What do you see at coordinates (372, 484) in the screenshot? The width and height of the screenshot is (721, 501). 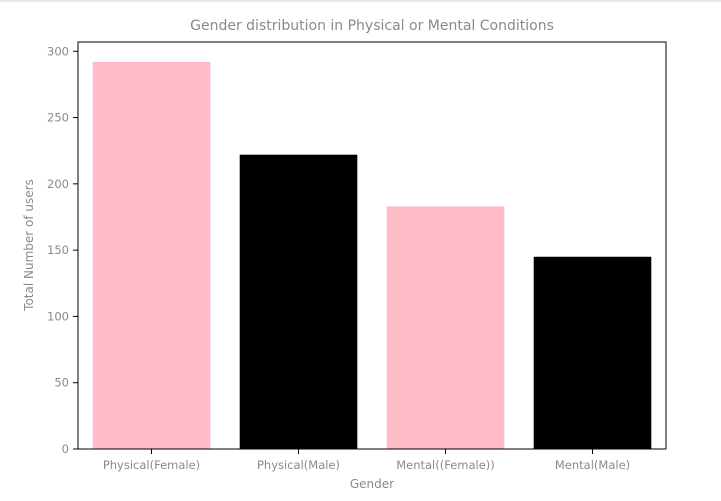 I see `x-axis-label: Gender` at bounding box center [372, 484].